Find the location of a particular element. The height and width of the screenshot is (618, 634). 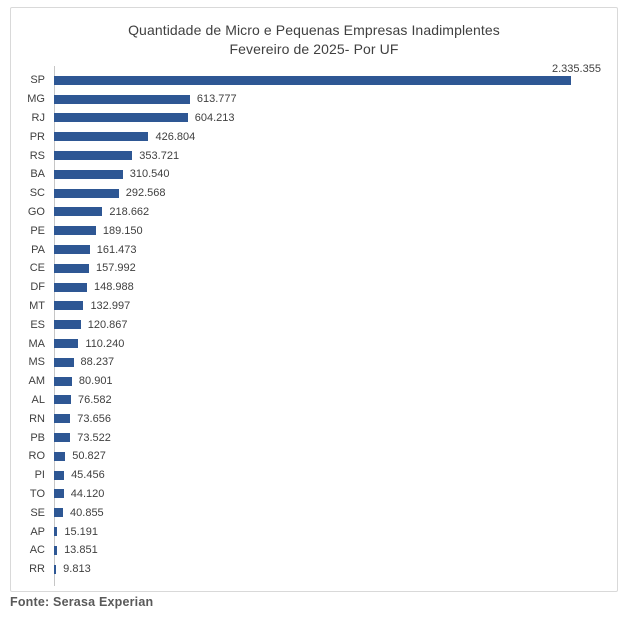

bar-track: 15.191 is located at coordinates (330, 531).